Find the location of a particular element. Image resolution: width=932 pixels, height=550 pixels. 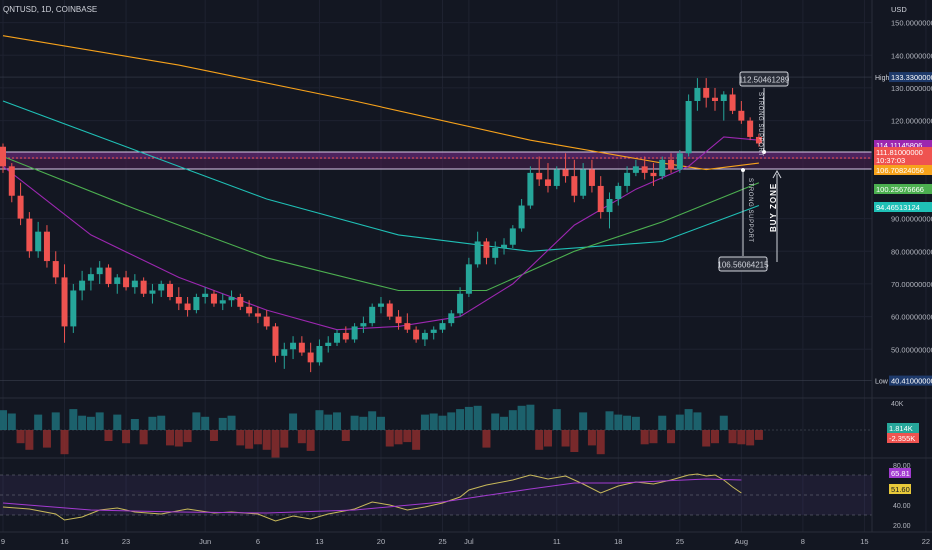

time-axis: 91623Jun6132025Jul111825Aug8152227Sep is located at coordinates (466, 538).